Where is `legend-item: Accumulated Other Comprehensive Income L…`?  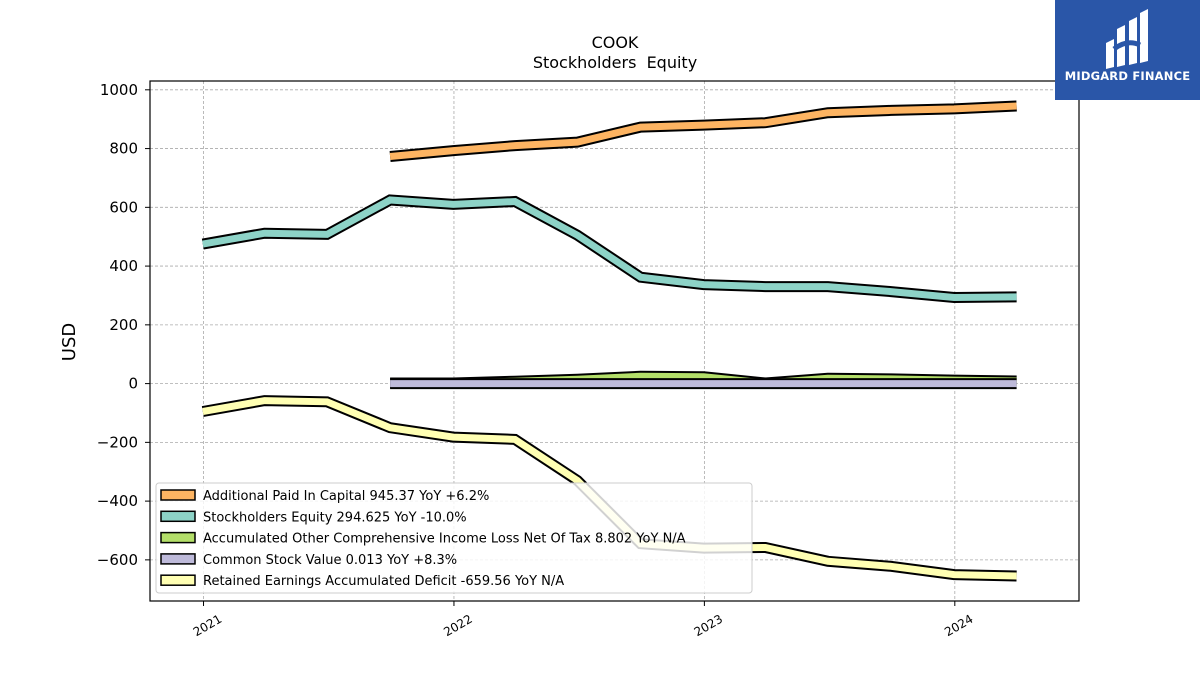
legend-item: Accumulated Other Comprehensive Income L… is located at coordinates (423, 539).